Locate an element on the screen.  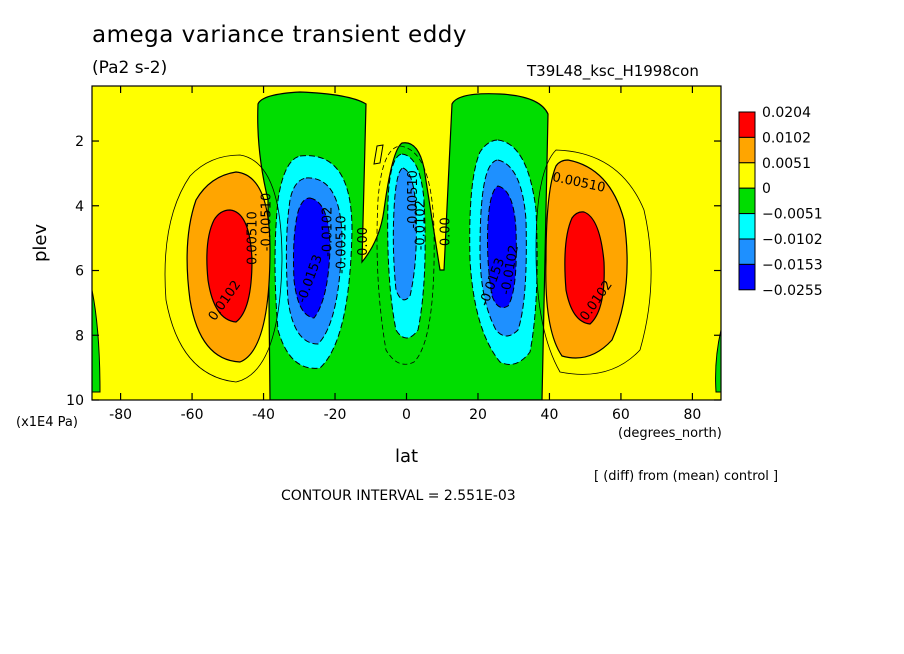
x-tick-label: -80 is located at coordinates (120, 415).